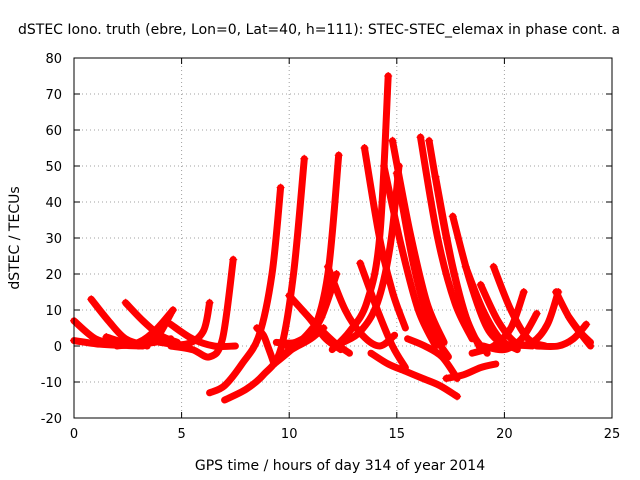 The width and height of the screenshot is (640, 480). I want to click on x-tick-label: 5, so click(181, 434).